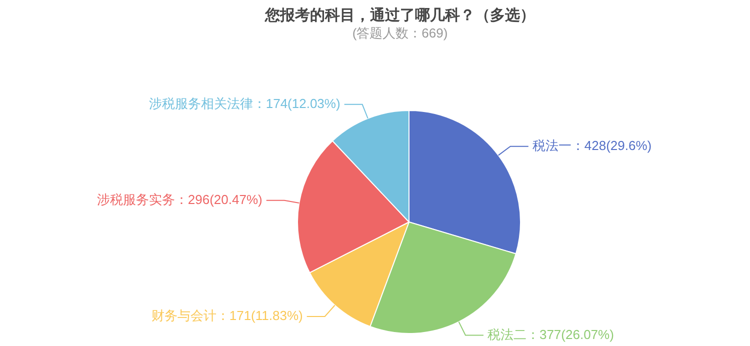  I want to click on slice-label: 税法一：428(29.6%), so click(592, 145).